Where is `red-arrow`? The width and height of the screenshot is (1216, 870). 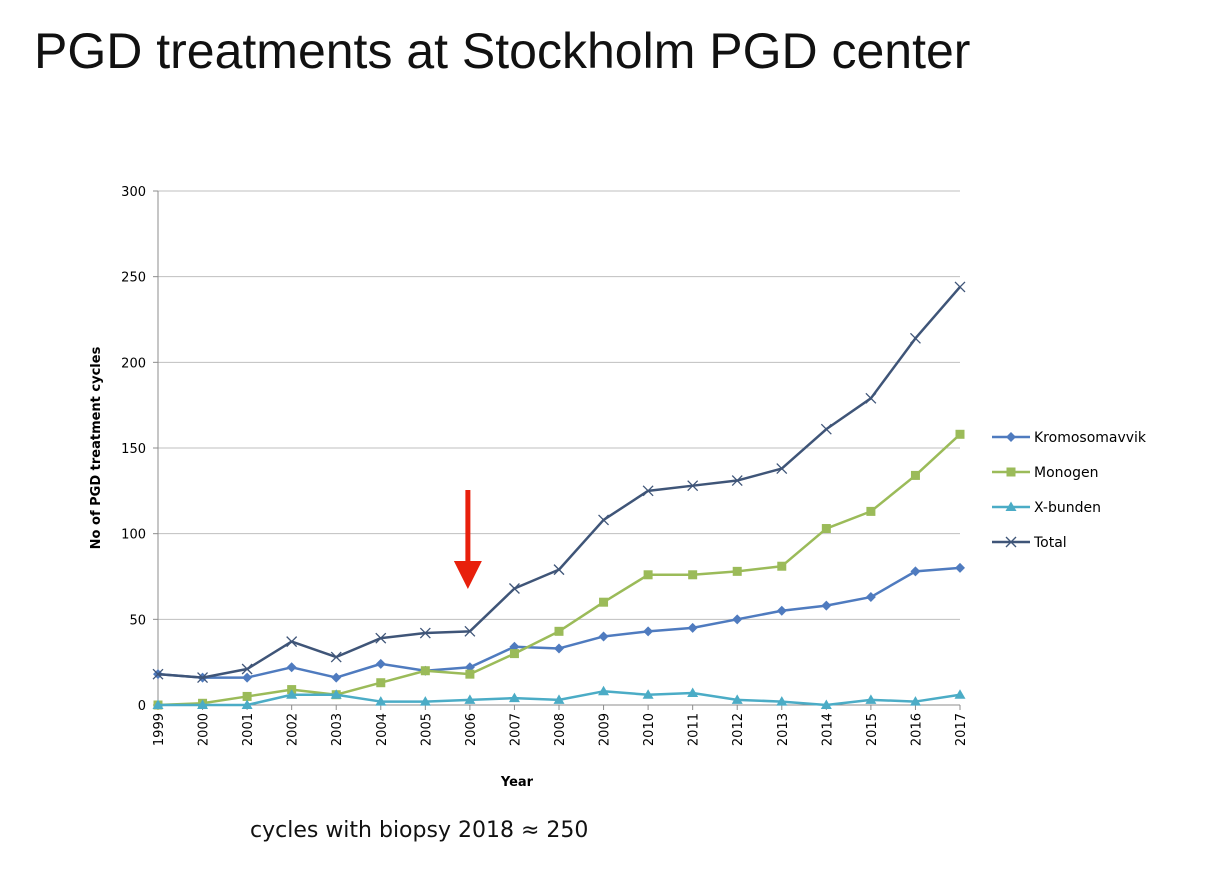
red-arrow is located at coordinates (467, 539).